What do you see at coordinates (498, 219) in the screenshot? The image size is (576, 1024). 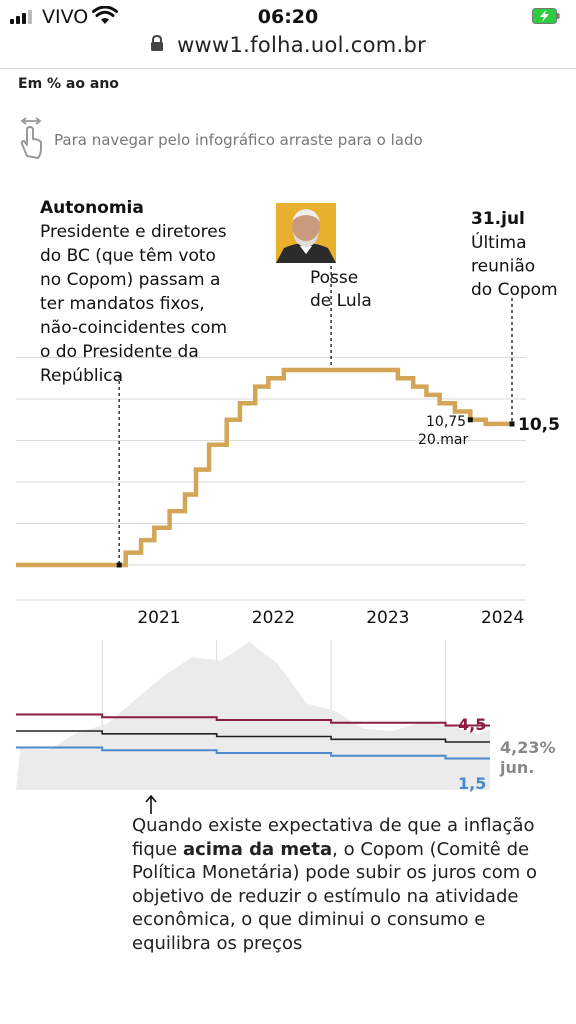 I see `last-meeting-date: 31.jul` at bounding box center [498, 219].